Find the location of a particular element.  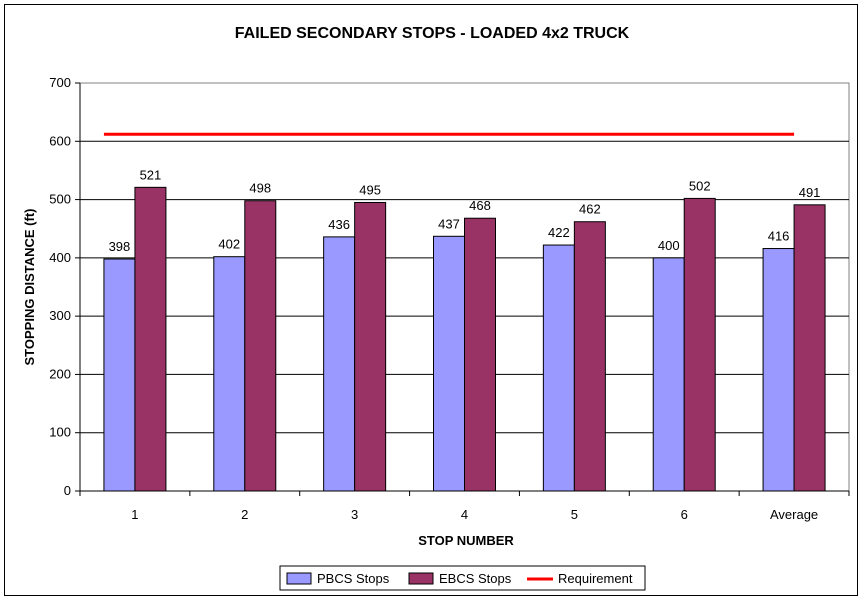

legend-box is located at coordinates (462, 578).